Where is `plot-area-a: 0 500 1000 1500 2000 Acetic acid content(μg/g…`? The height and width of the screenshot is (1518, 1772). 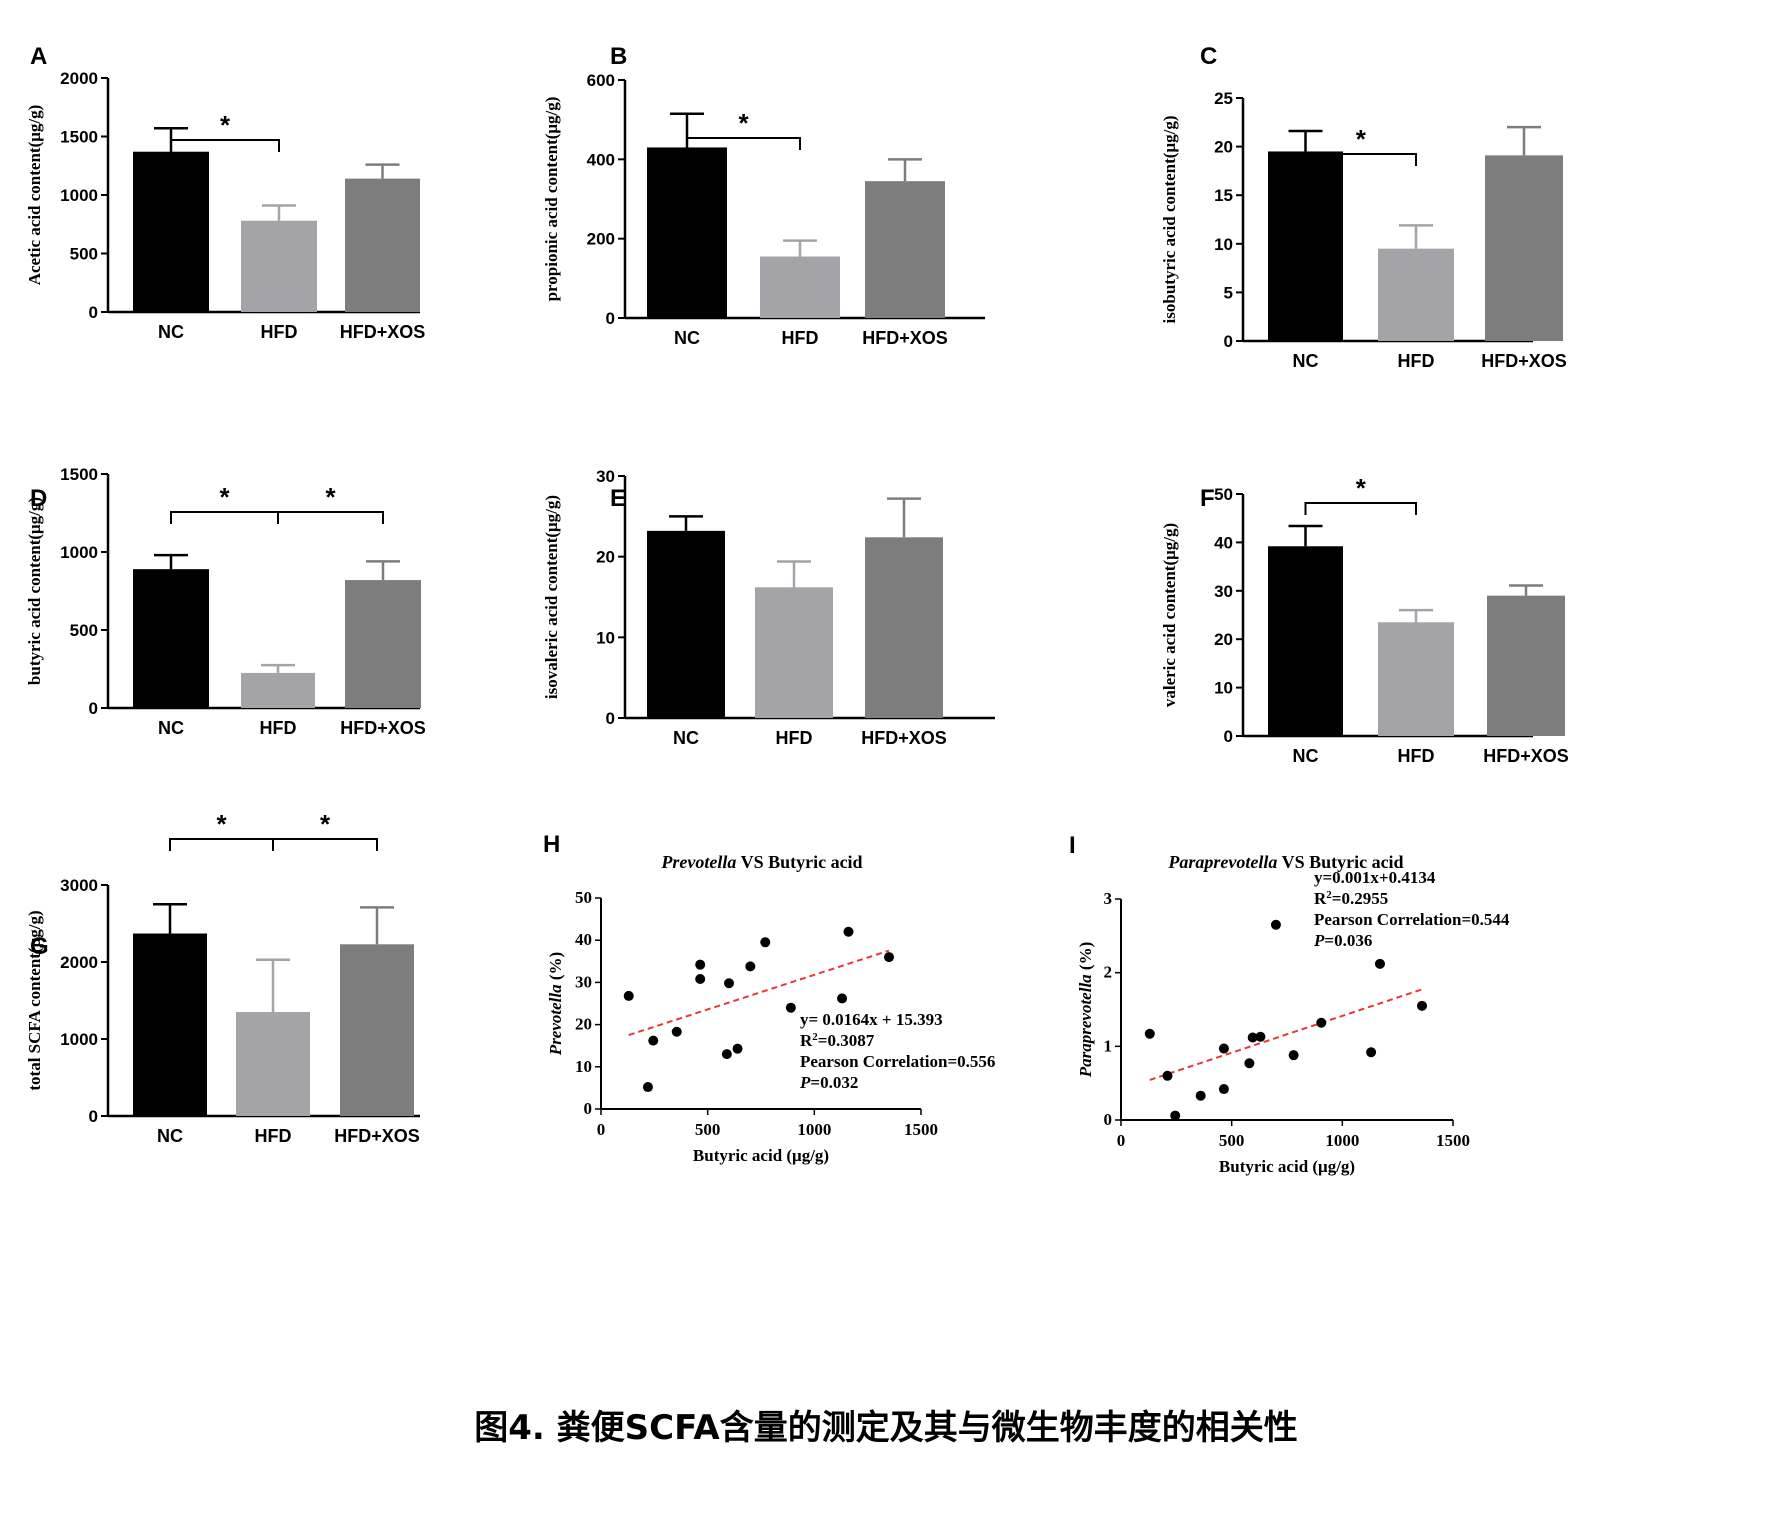 plot-area-a: 0 500 1000 1500 2000 Acetic acid content(μg/g… is located at coordinates (225, 205).